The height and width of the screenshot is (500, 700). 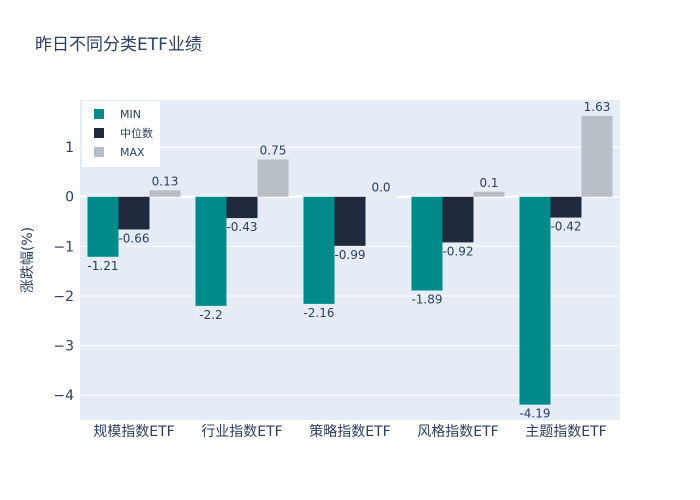 I want to click on data-label: 1.63, so click(x=597, y=107).